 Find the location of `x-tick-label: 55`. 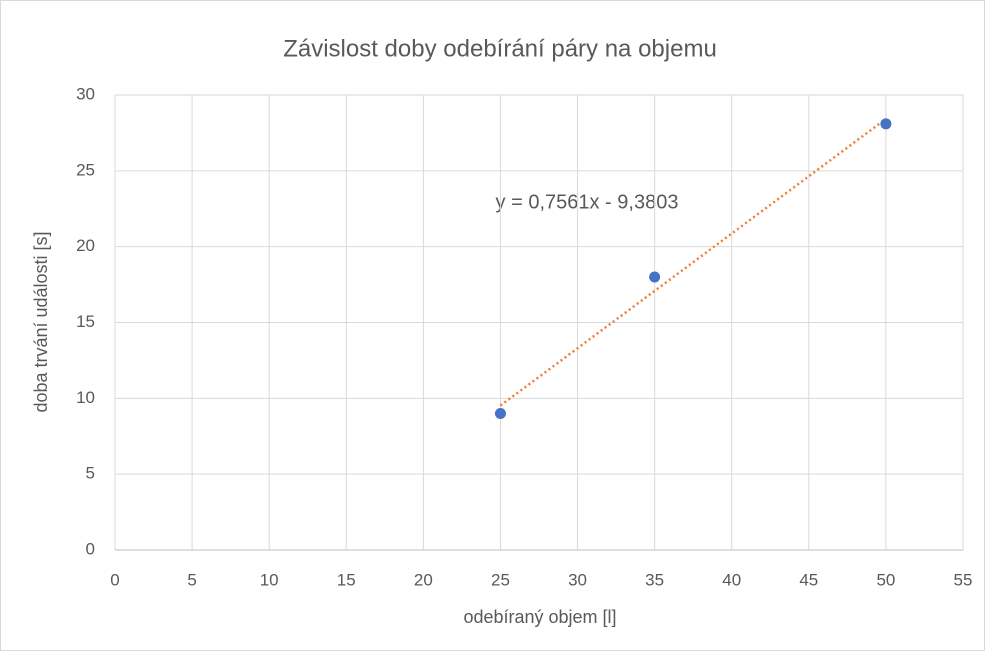

x-tick-label: 55 is located at coordinates (963, 579).